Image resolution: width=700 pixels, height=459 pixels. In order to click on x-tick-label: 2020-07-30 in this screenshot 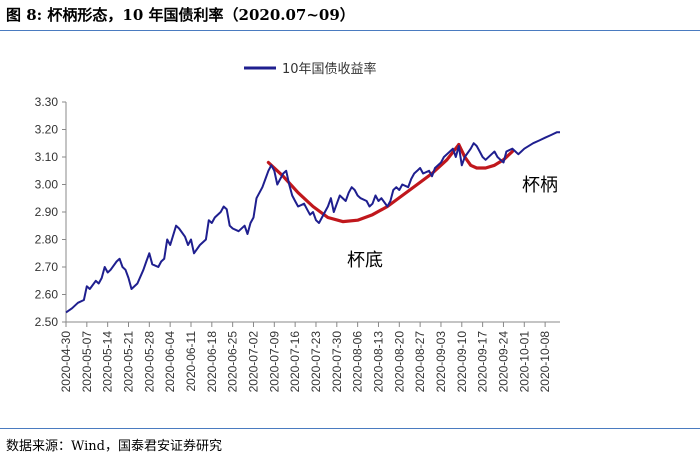, I will do `click(337, 362)`.